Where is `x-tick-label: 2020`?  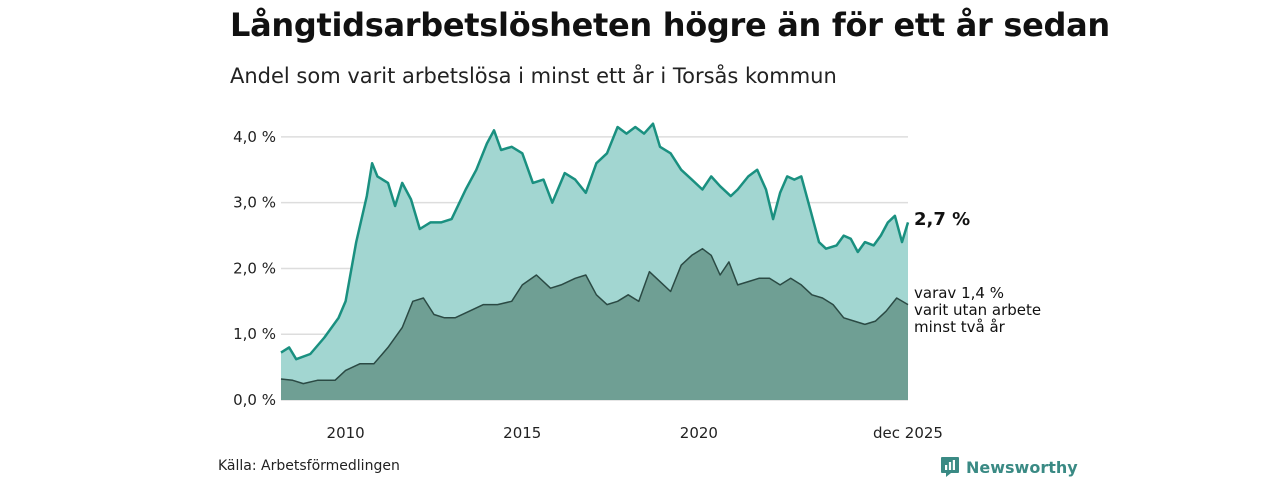
x-tick-label: 2020 is located at coordinates (699, 433).